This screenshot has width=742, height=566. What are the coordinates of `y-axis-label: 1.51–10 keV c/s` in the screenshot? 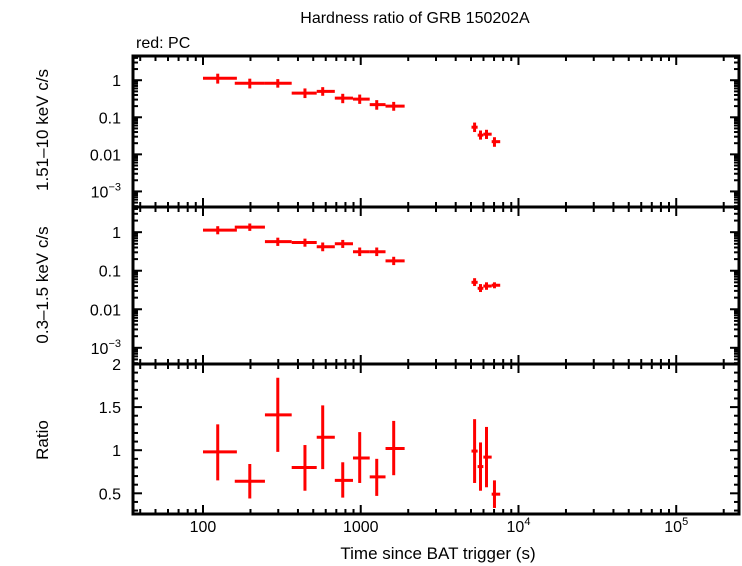 It's located at (42, 130).